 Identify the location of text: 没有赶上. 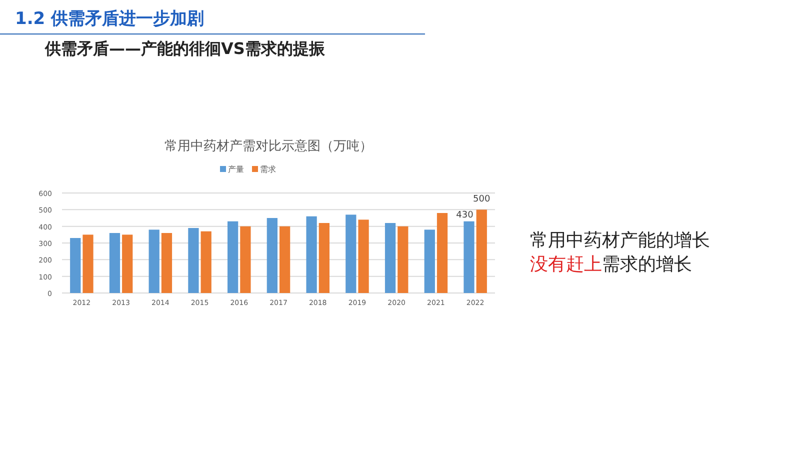
(566, 264).